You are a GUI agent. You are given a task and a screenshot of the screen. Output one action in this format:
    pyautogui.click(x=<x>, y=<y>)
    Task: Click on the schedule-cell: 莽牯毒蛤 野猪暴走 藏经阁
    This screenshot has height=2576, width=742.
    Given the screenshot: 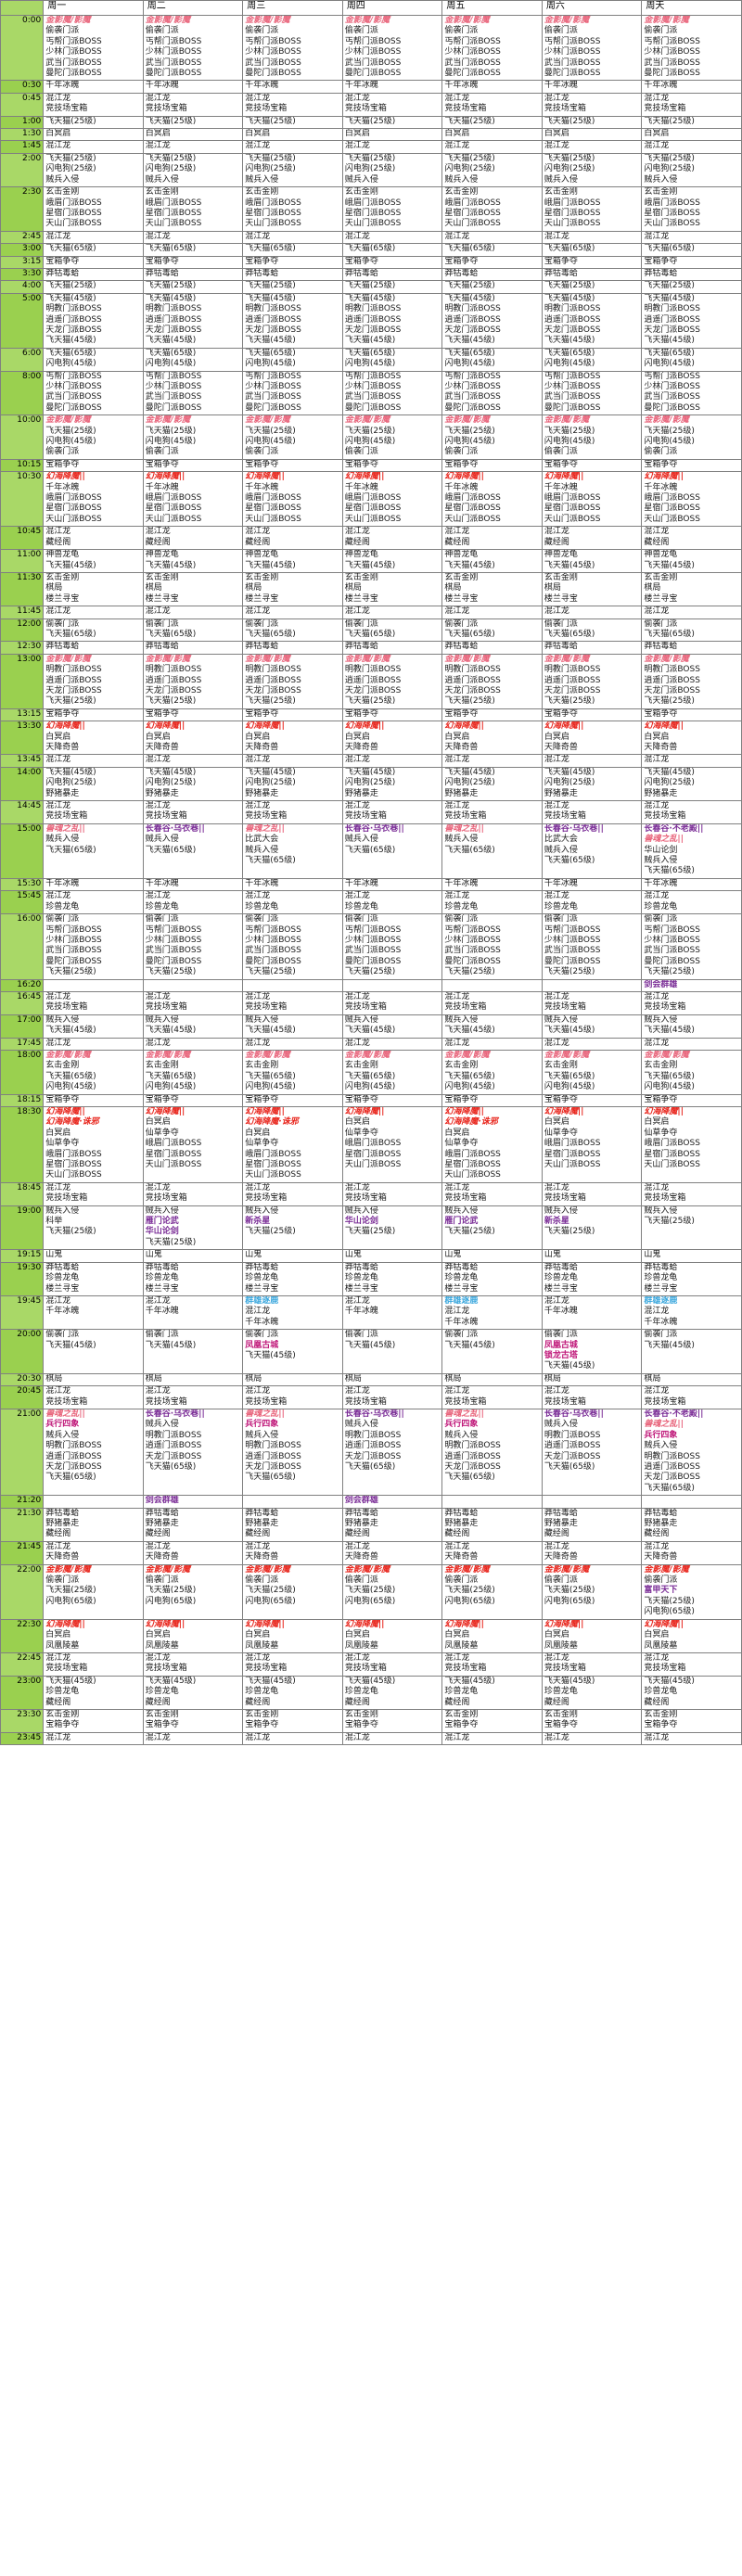 What is the action you would take?
    pyautogui.click(x=492, y=1525)
    